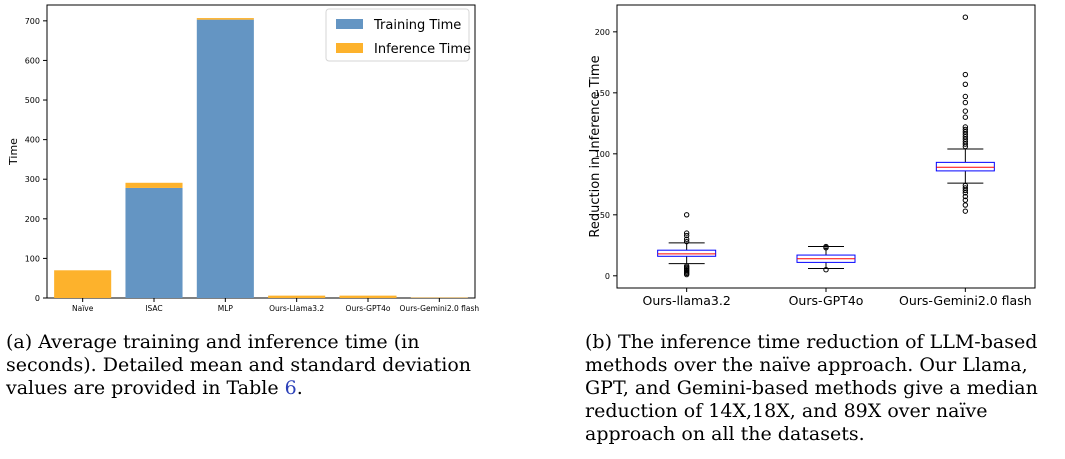 This screenshot has width=1065, height=459. I want to click on legend-label-1: Inference Time, so click(422, 49).